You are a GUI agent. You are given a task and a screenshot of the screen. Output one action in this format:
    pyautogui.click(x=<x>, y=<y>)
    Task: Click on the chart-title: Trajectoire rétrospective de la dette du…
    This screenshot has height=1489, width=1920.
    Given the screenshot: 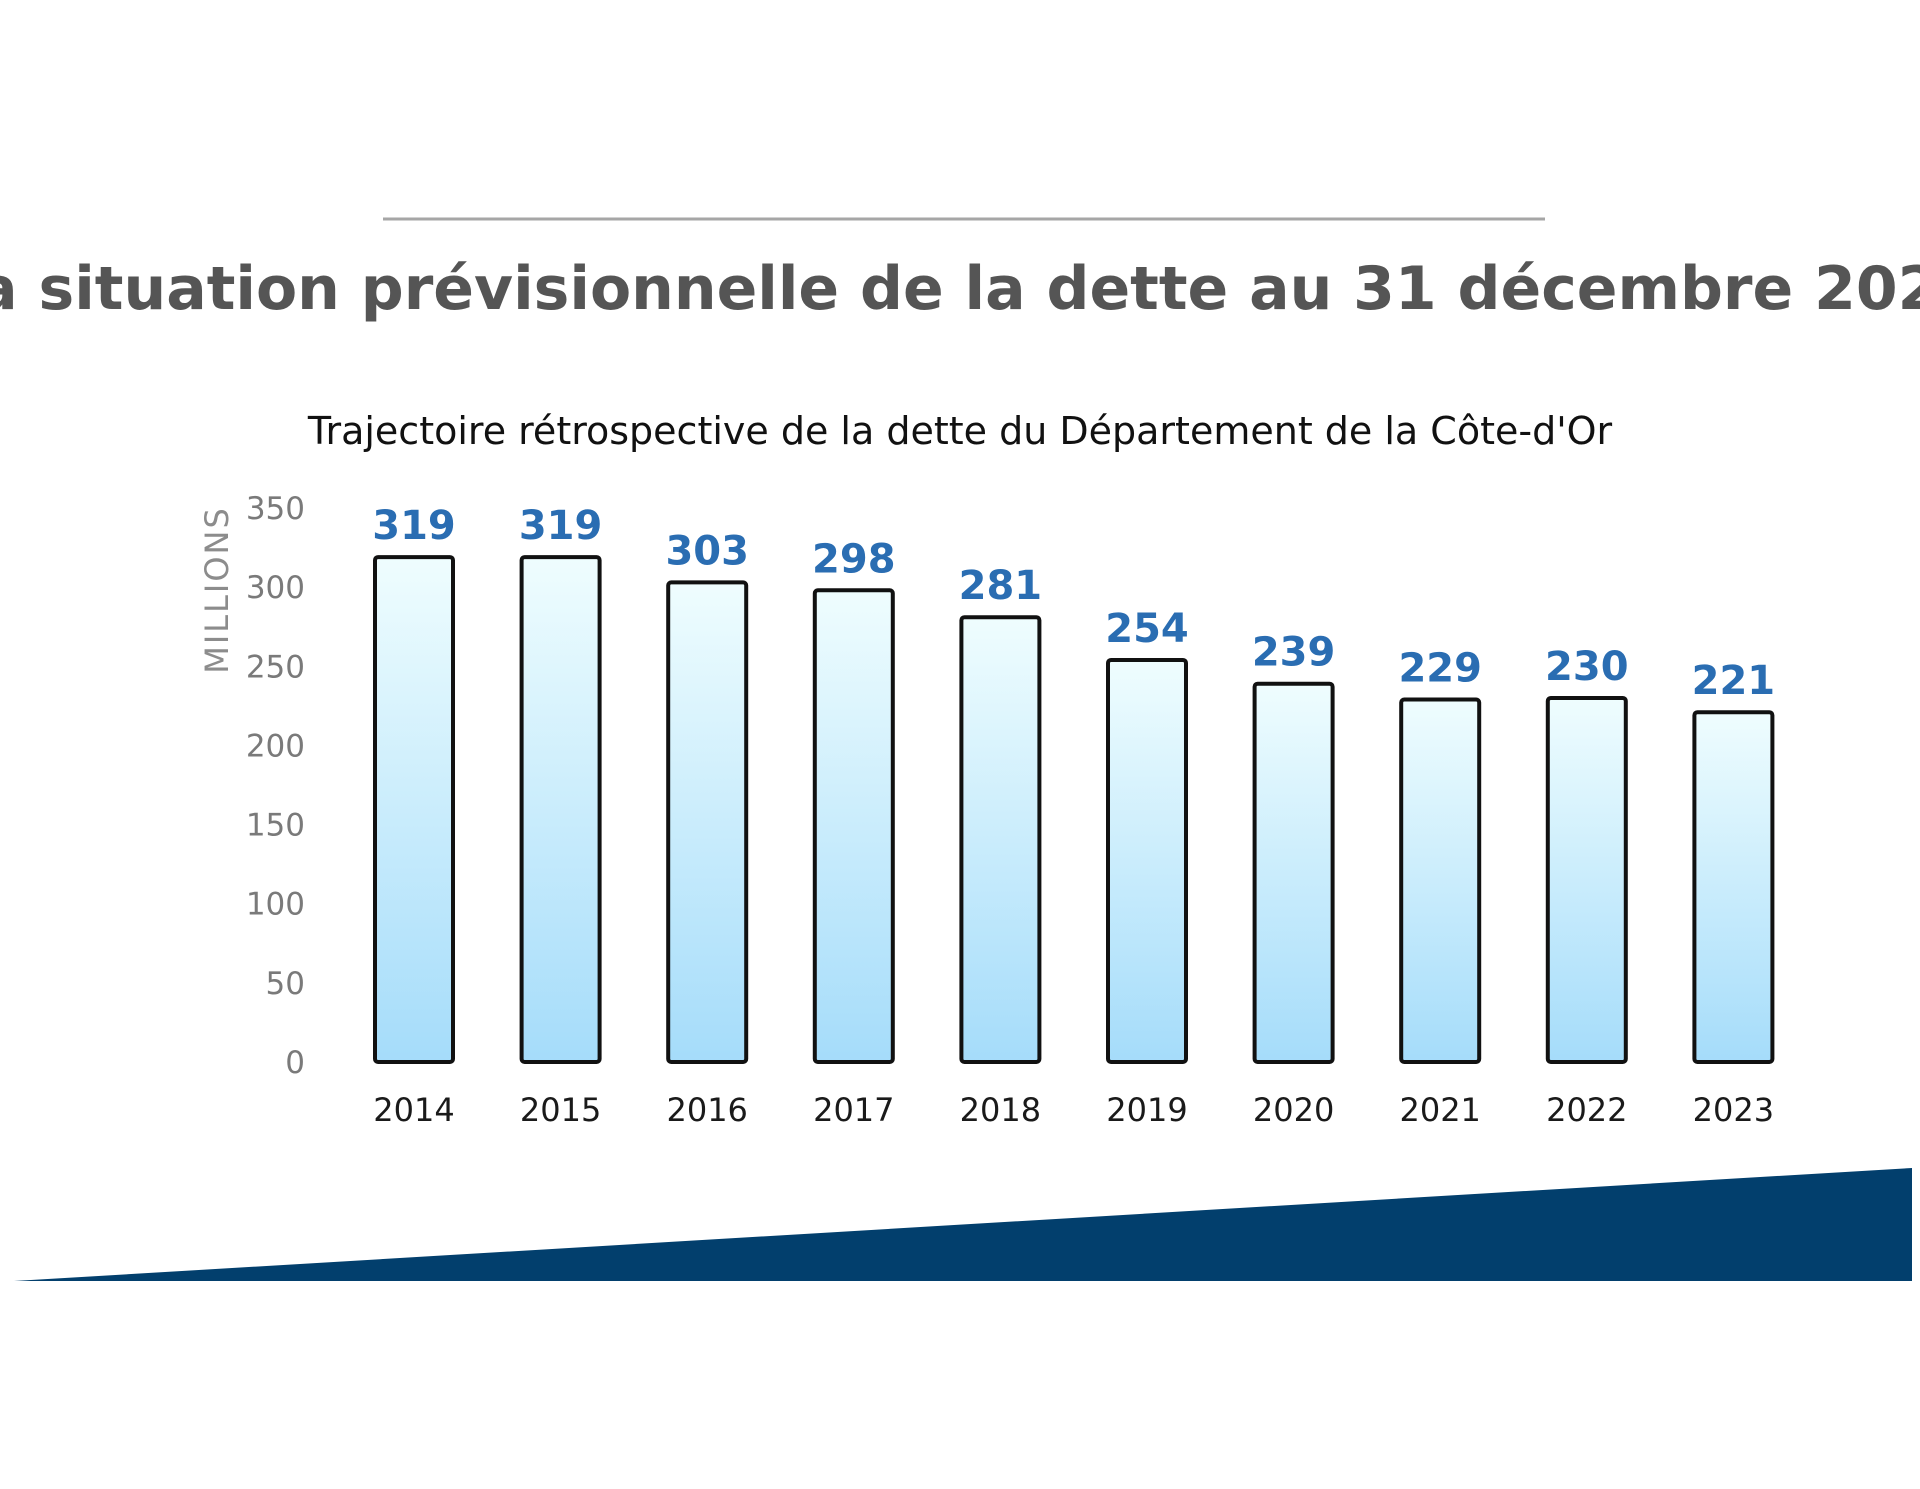 What is the action you would take?
    pyautogui.click(x=960, y=431)
    